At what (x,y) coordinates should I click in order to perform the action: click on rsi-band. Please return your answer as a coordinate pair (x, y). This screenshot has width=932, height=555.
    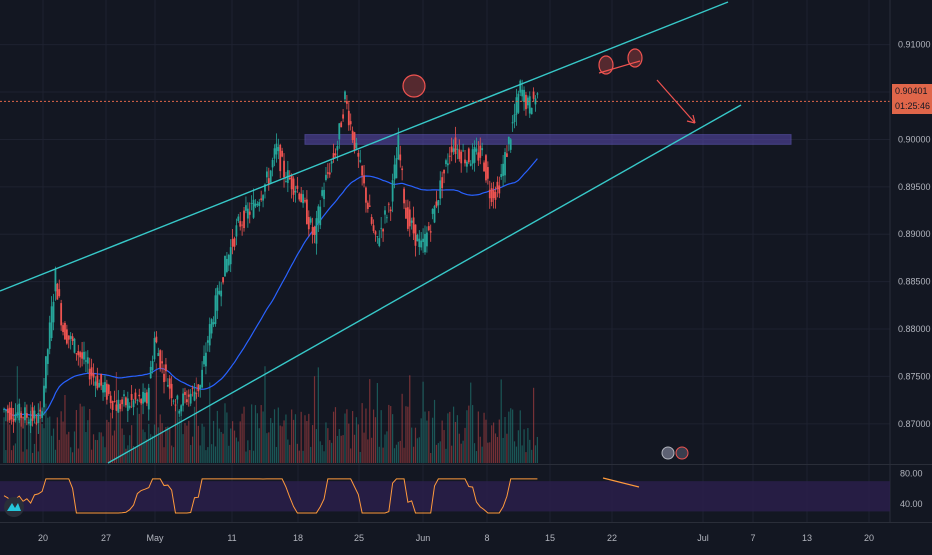
    Looking at the image, I should click on (445, 496).